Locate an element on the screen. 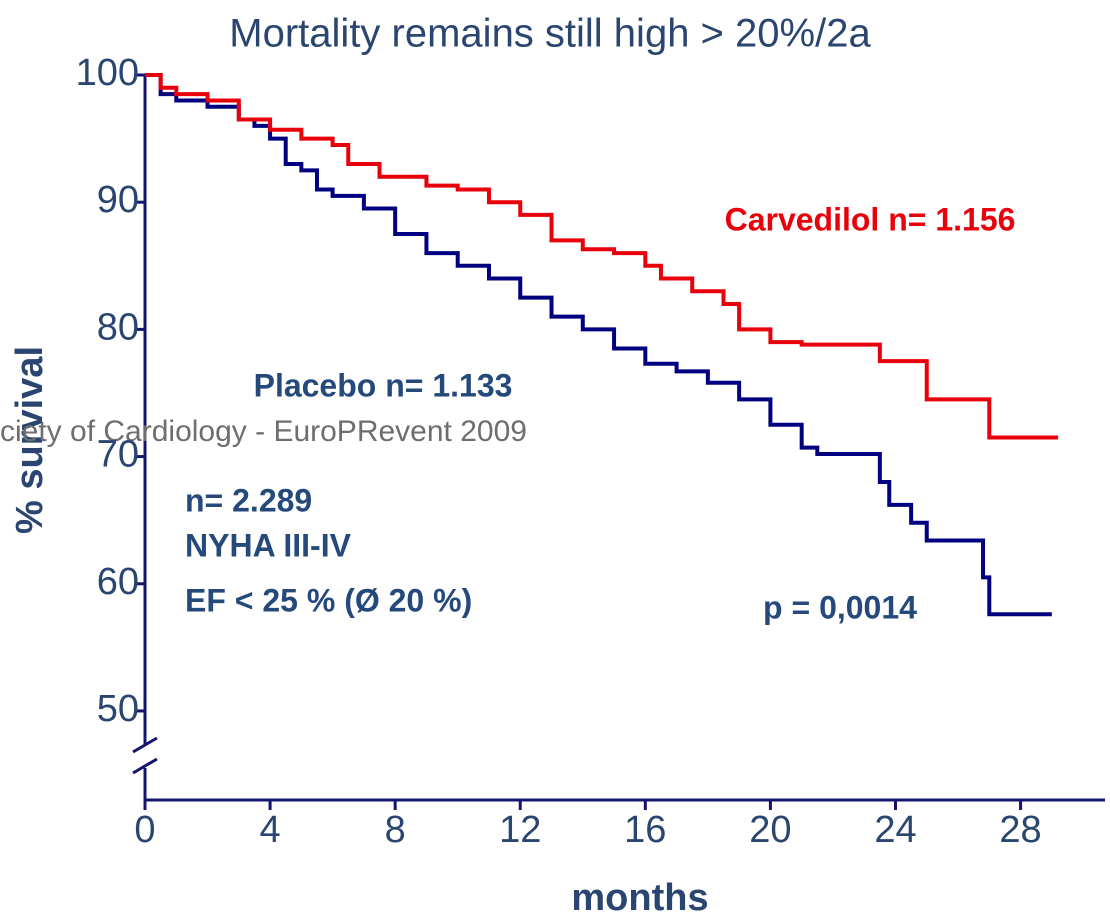 The width and height of the screenshot is (1110, 923). watermark: ciety of Cardiology - EuroPRevent 2009 is located at coordinates (263, 431).